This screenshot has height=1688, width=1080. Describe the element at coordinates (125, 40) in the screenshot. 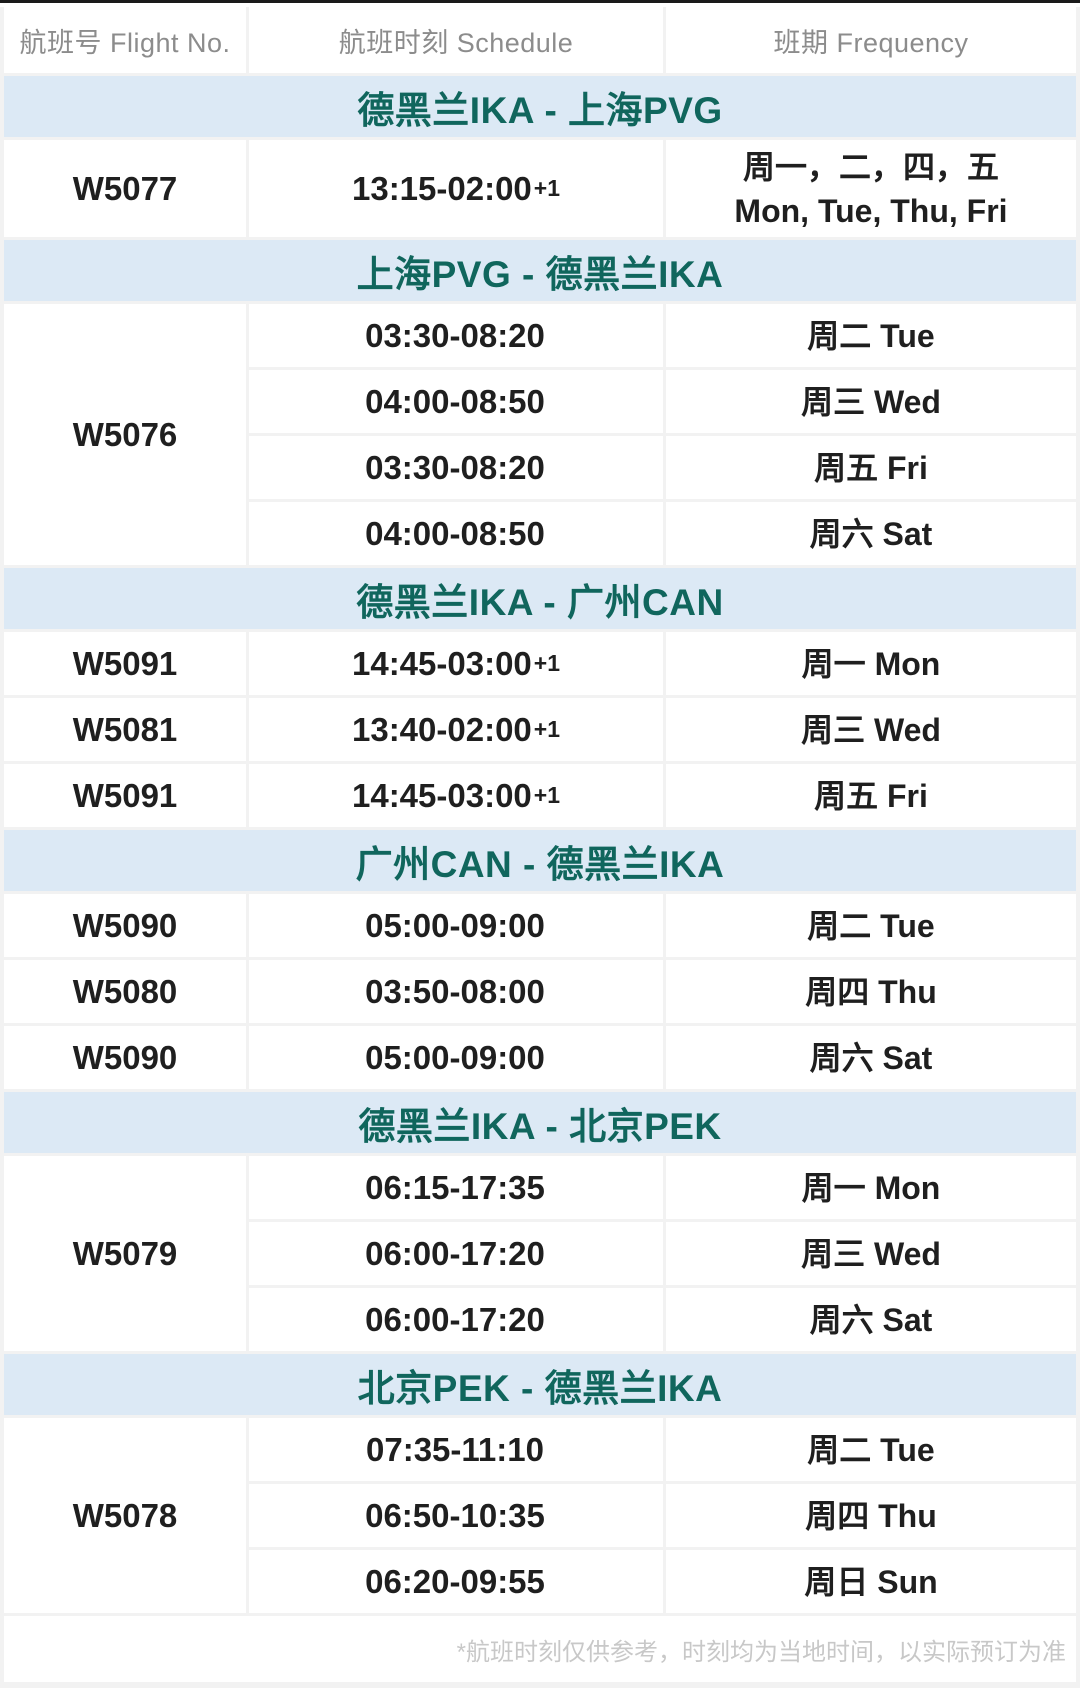

I see `col-header-flight-no: 航班号 Flight No.` at that location.